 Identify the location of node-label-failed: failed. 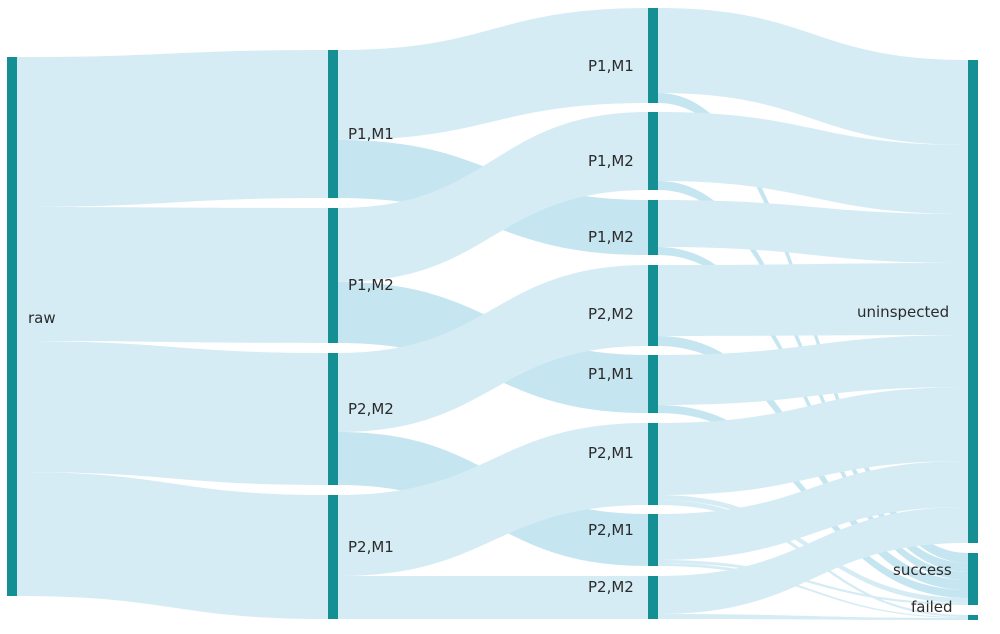
(932, 607).